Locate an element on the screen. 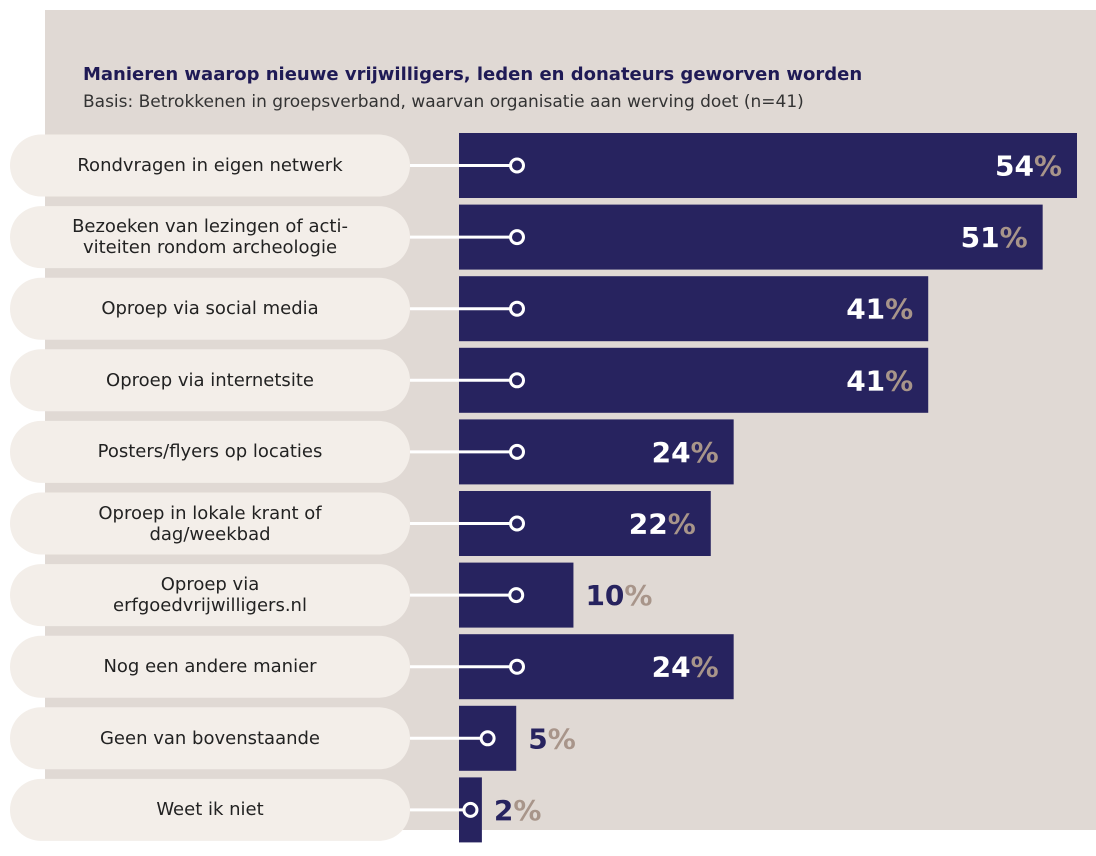  category-label: Oproep in lokale krant of dag/weekbad is located at coordinates (210, 523).